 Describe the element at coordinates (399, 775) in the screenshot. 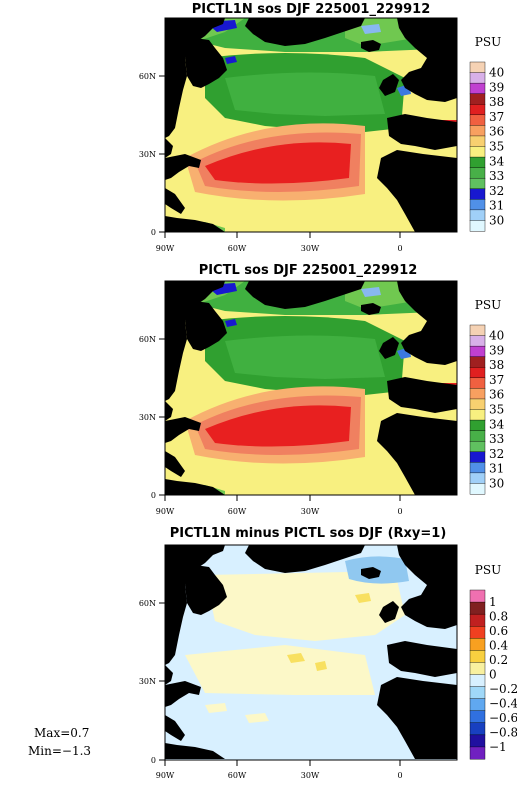

I see `panel-3-xtick-0: 0` at that location.